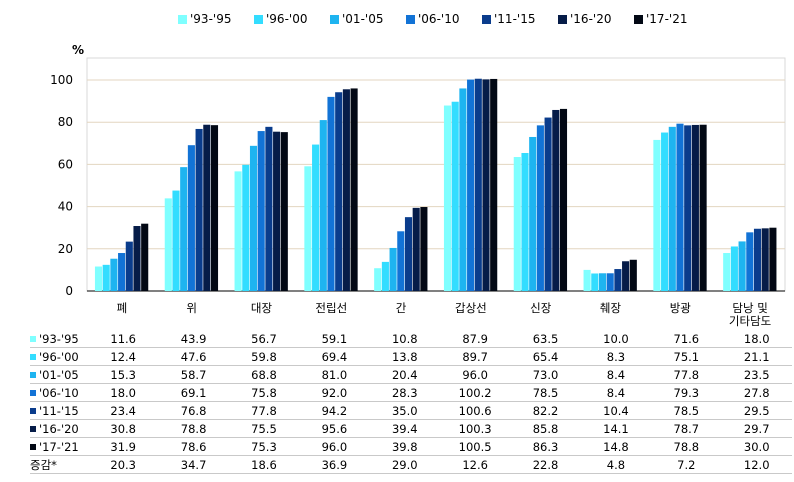 The height and width of the screenshot is (482, 794). What do you see at coordinates (616, 428) in the screenshot?
I see `table-cell: 14.1` at bounding box center [616, 428].